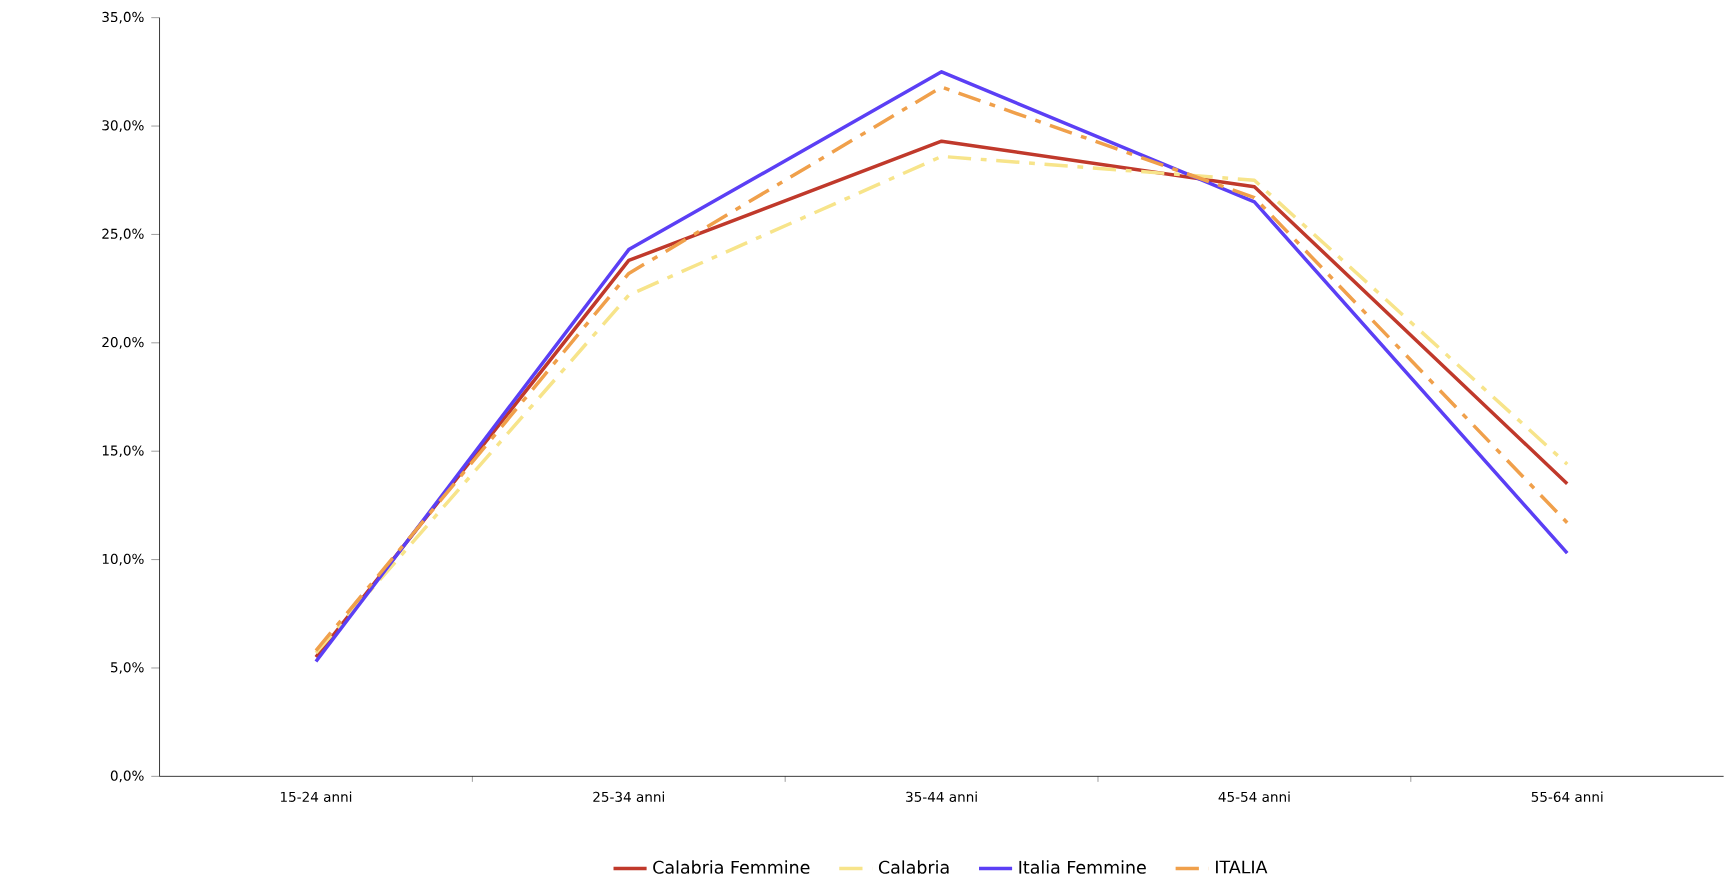 Image resolution: width=1724 pixels, height=884 pixels. I want to click on legend-label: Calabria Femmine, so click(731, 867).